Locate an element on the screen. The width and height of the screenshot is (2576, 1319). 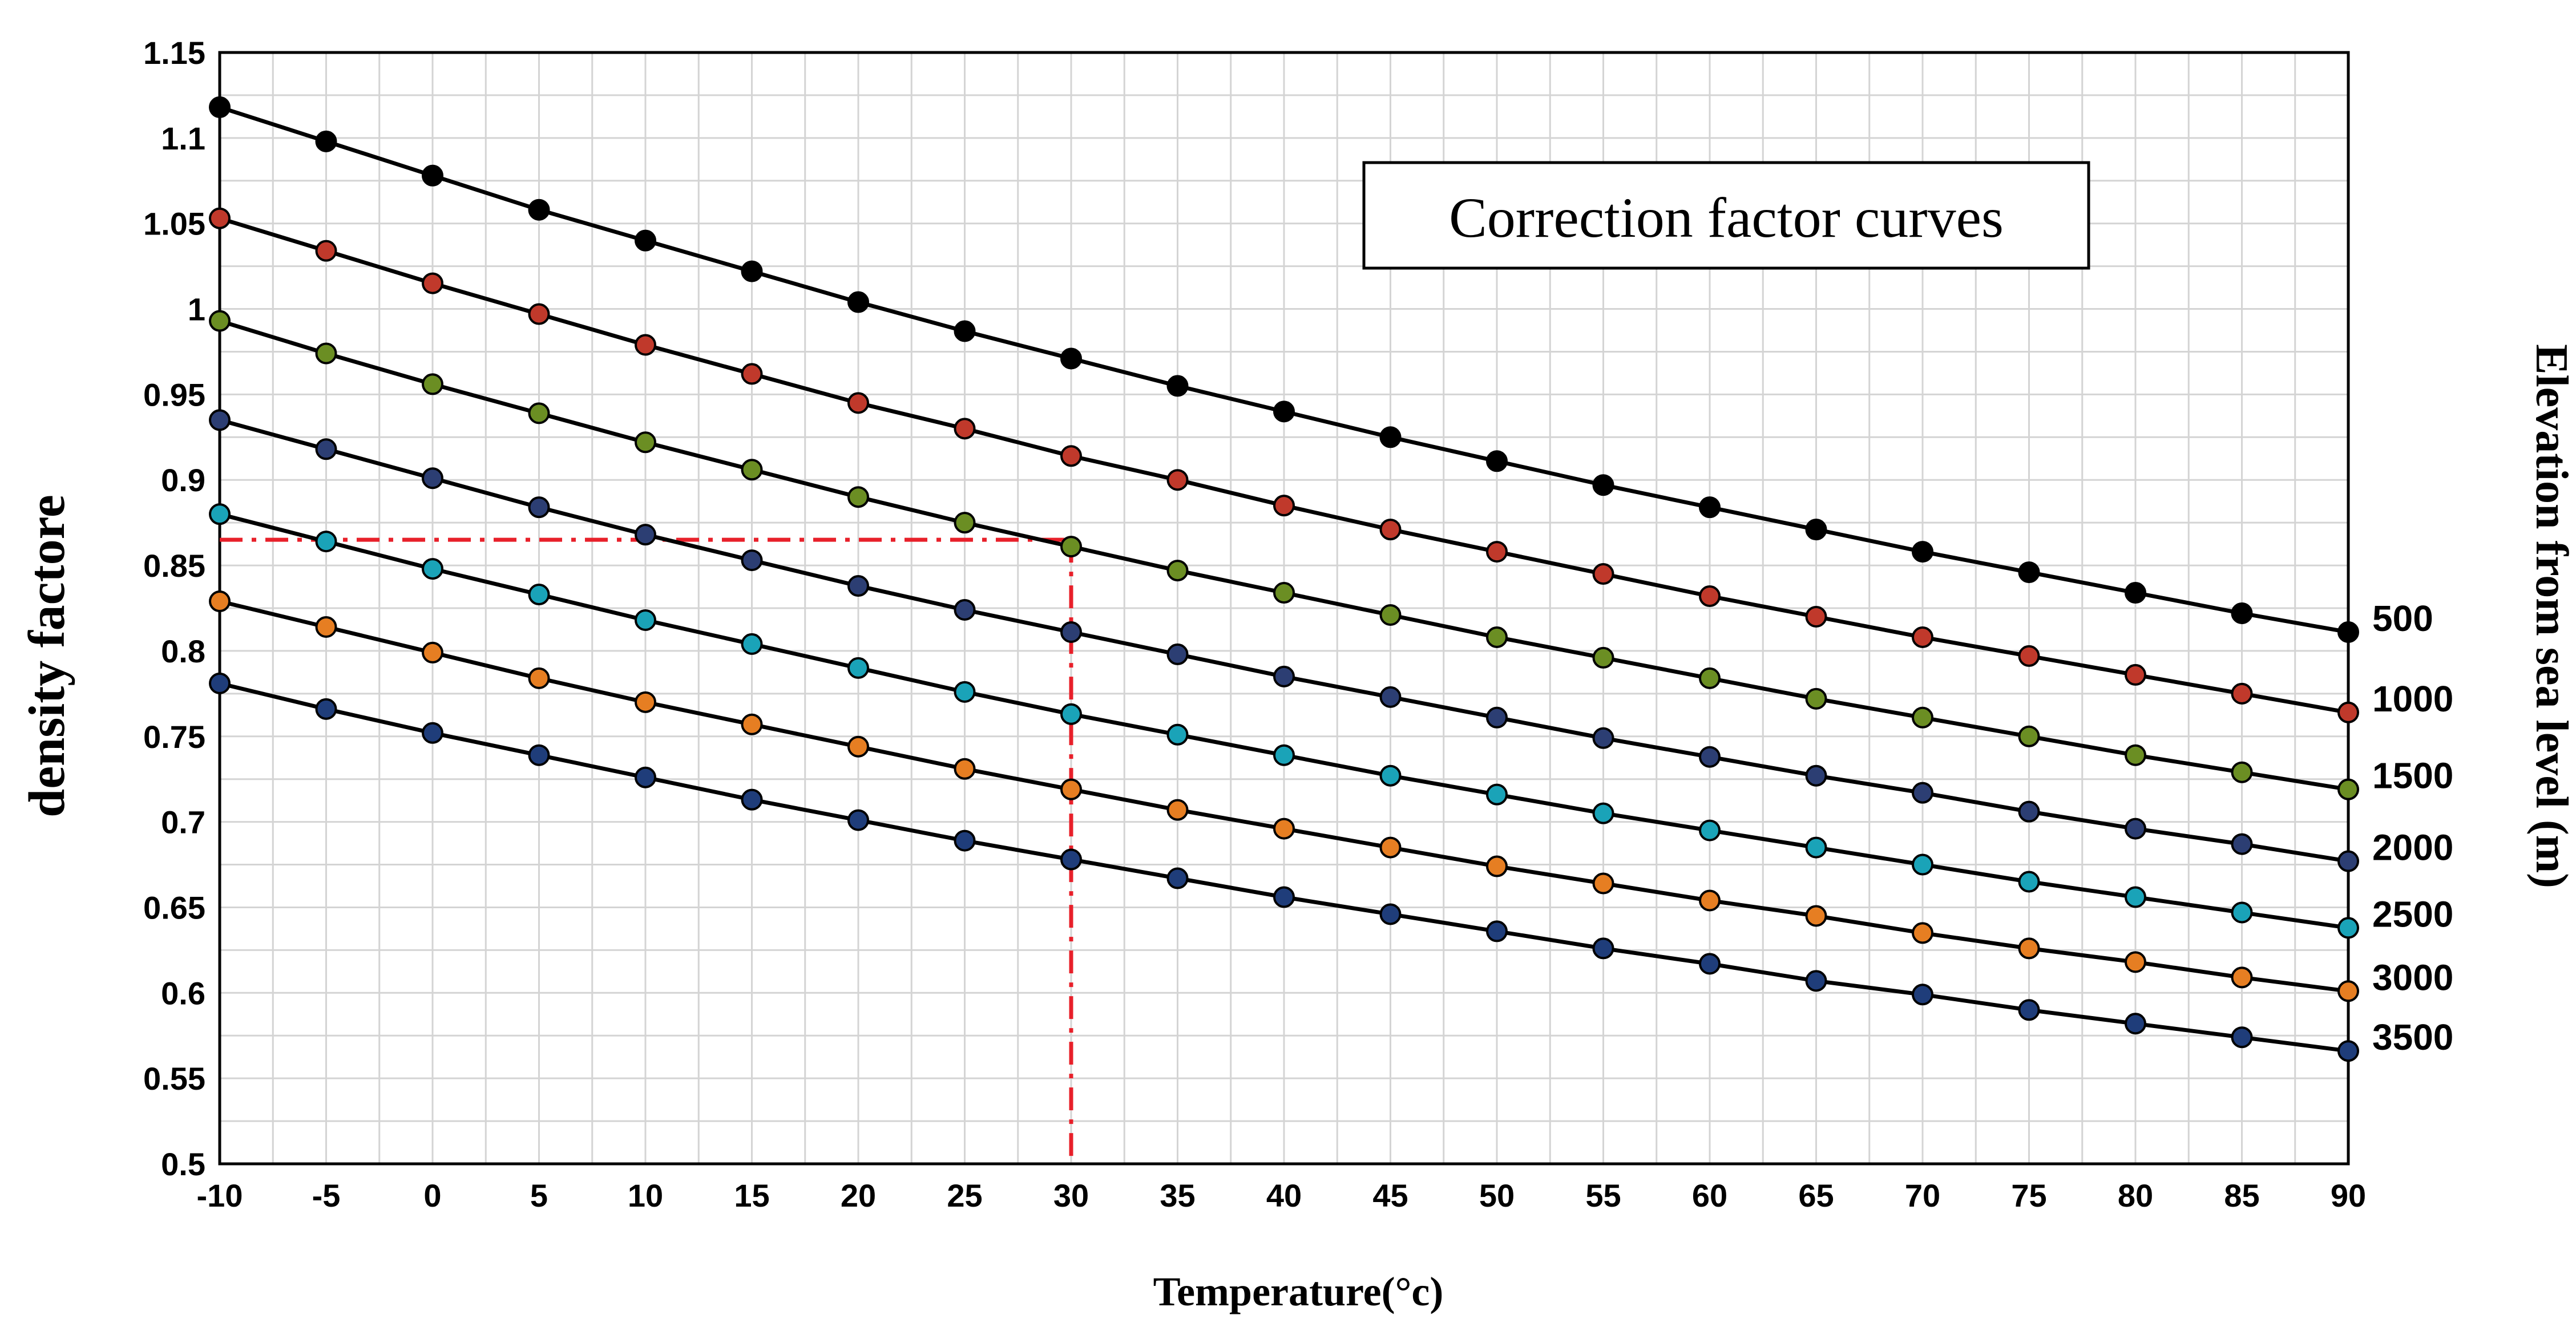
y-tick-label: 1.1 is located at coordinates (183, 138).